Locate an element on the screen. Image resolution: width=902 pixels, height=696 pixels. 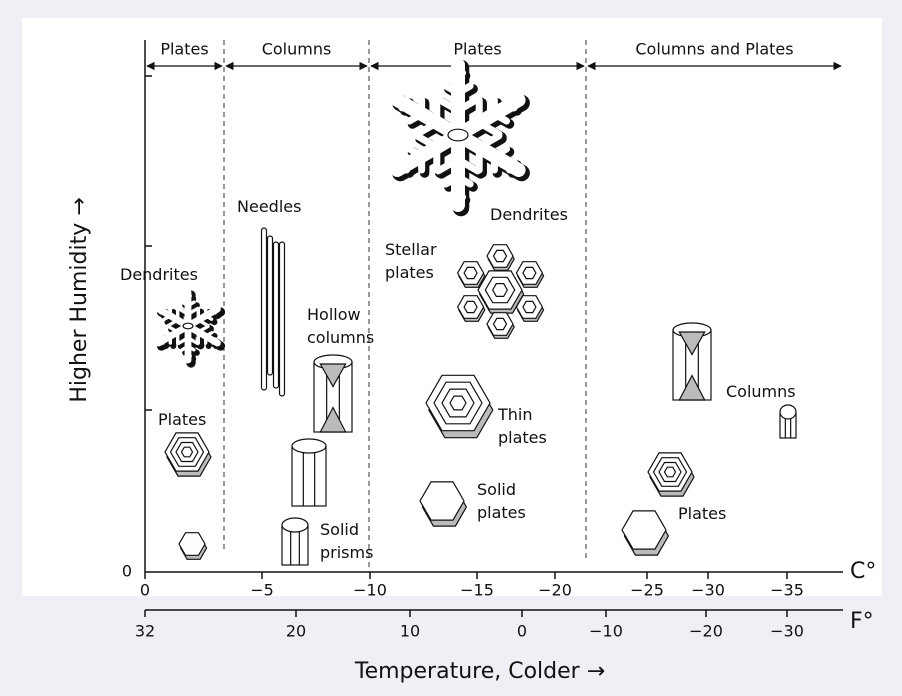
crystal-label: Columns is located at coordinates (761, 391).